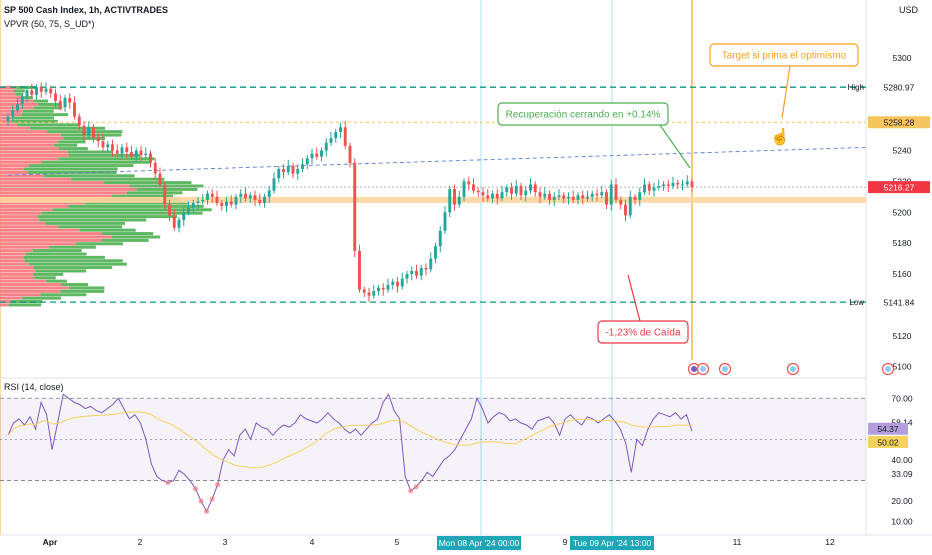 The width and height of the screenshot is (932, 555). I want to click on time-highlight-2-bg, so click(612, 543).